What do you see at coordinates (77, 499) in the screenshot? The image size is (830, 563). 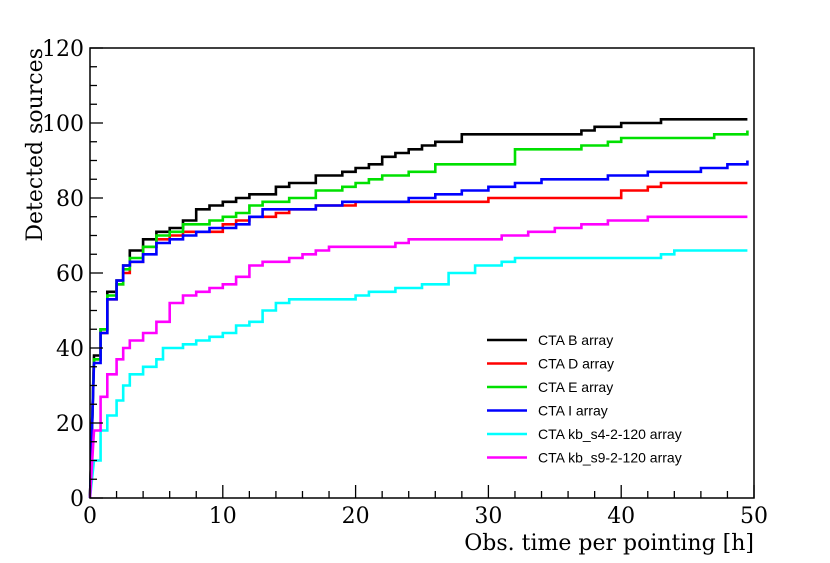 I see `y-tick-label: 0` at bounding box center [77, 499].